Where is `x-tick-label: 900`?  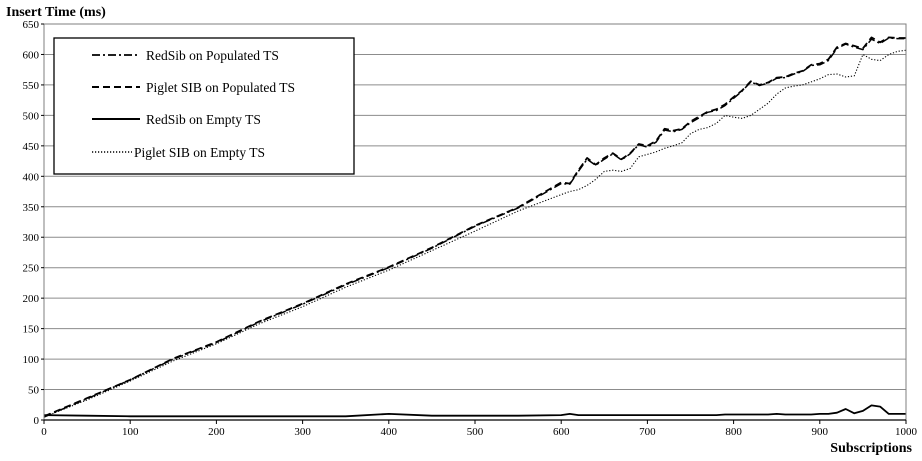
x-tick-label: 900 is located at coordinates (820, 432).